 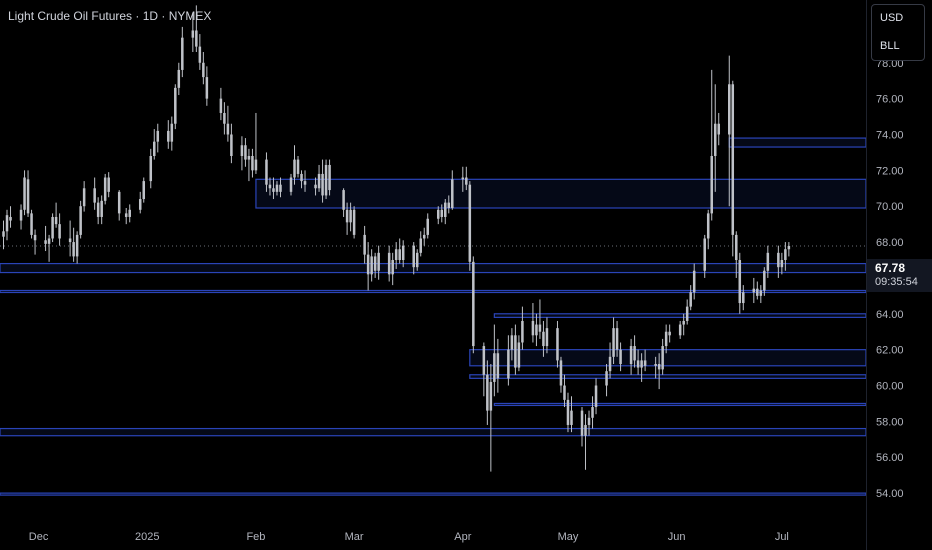 What do you see at coordinates (898, 32) in the screenshot?
I see `currency-unit-selector: USD BLL` at bounding box center [898, 32].